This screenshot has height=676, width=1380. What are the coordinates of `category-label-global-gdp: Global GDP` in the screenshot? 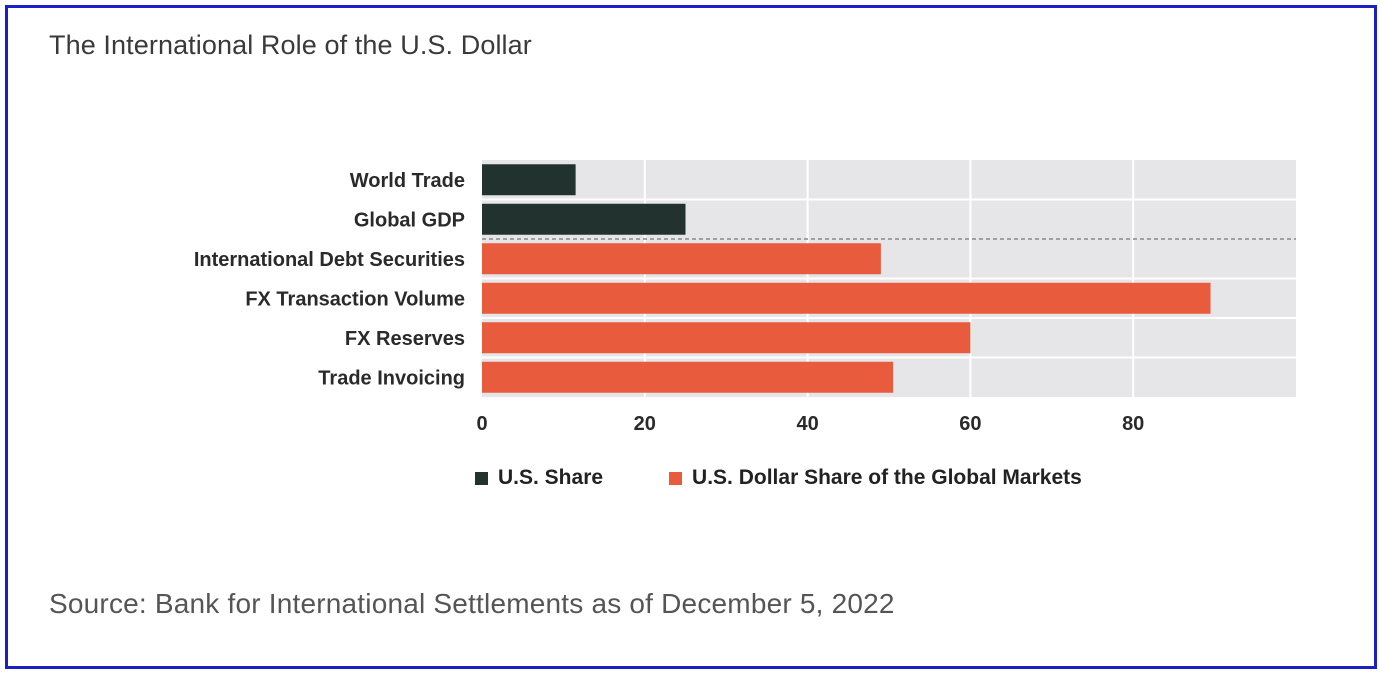 It's located at (409, 220).